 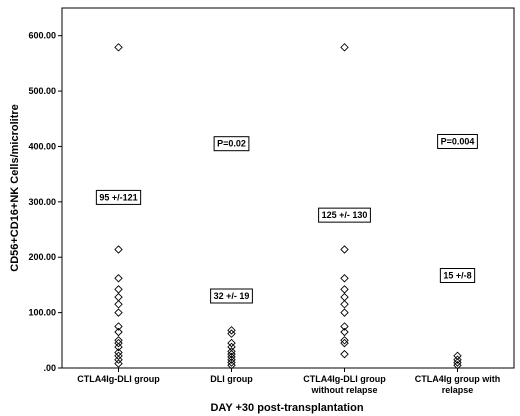 What do you see at coordinates (458, 379) in the screenshot?
I see `x-tick-label: CTLA4Ig group with` at bounding box center [458, 379].